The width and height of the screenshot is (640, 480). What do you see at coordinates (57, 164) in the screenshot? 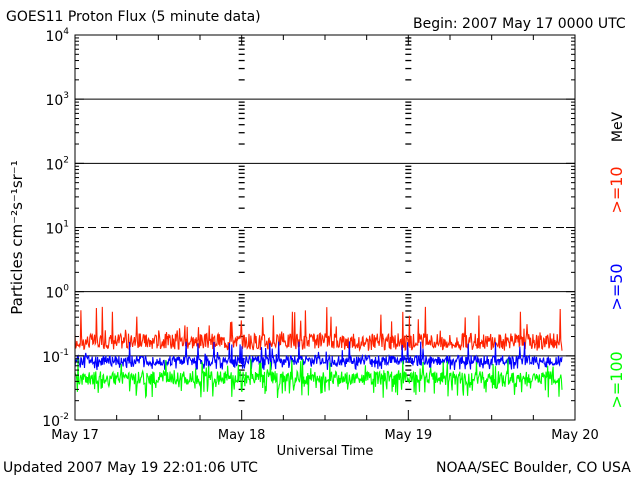
I see `y-tick-label: 10²` at bounding box center [57, 164].